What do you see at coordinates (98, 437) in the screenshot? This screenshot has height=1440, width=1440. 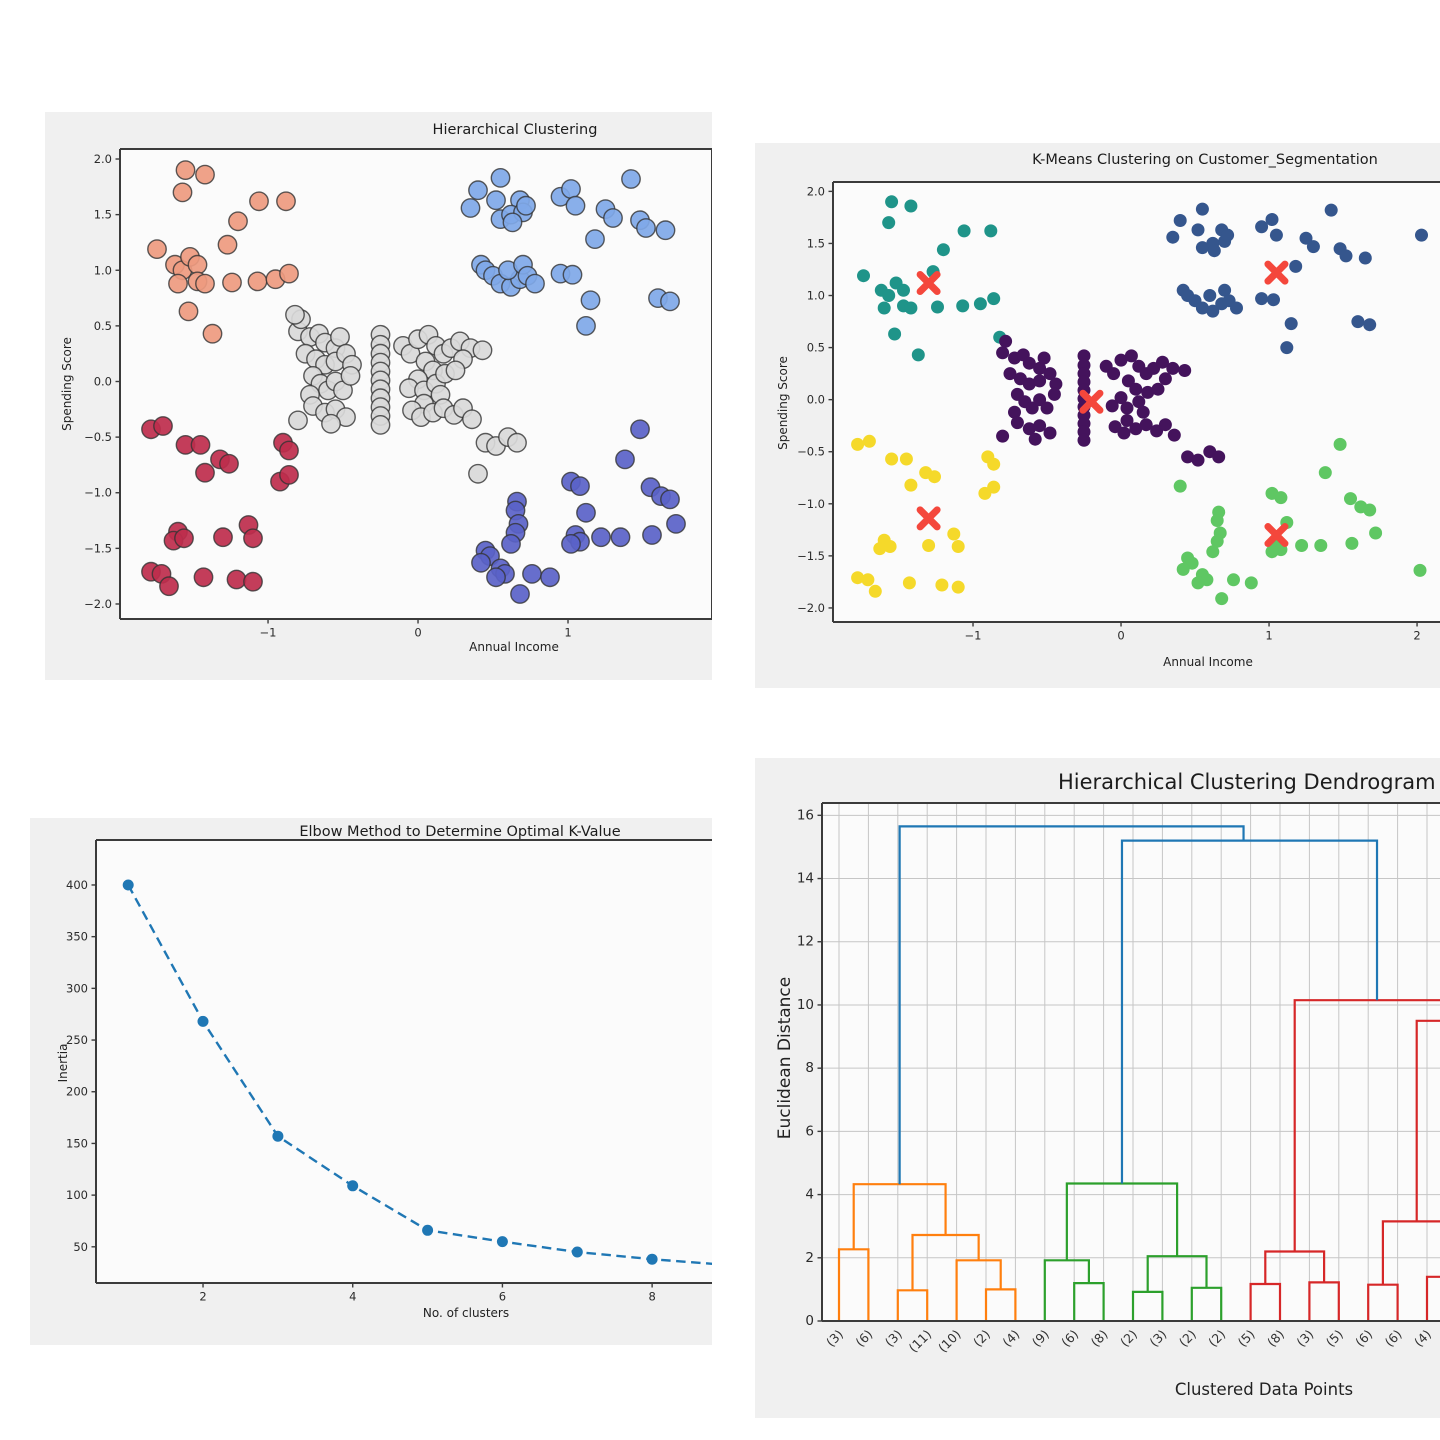 I see `y-tick-label: −0.5` at bounding box center [98, 437].